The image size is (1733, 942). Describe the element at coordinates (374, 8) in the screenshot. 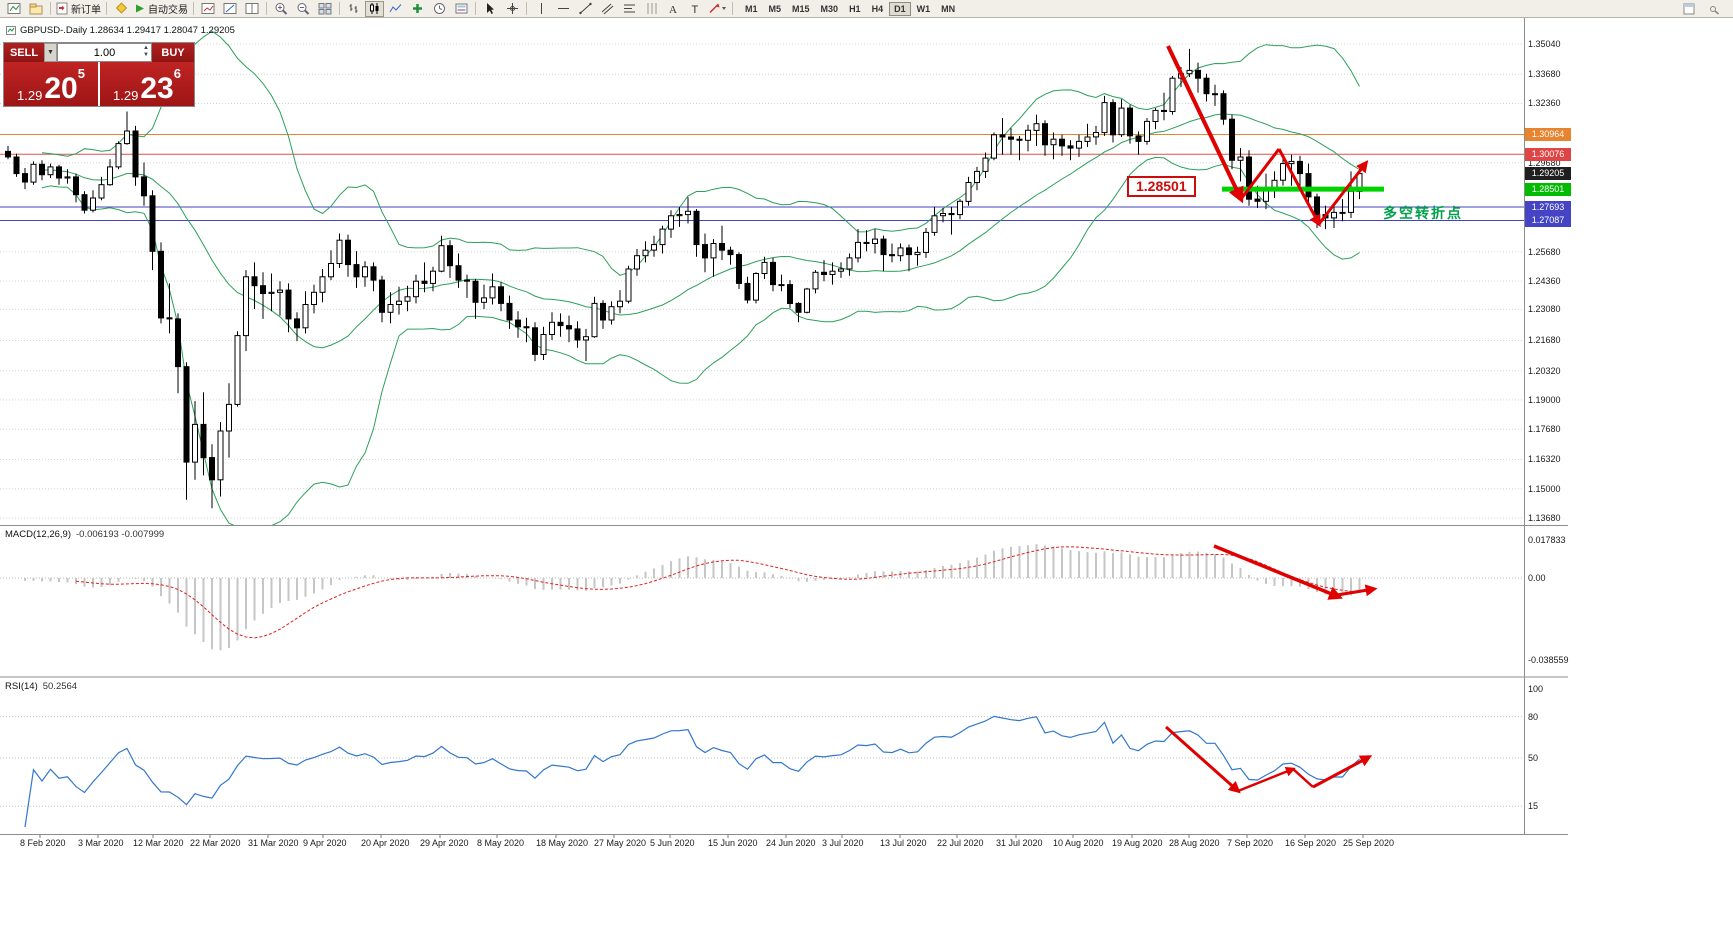

I see `candlestick-chart-type-button` at that location.